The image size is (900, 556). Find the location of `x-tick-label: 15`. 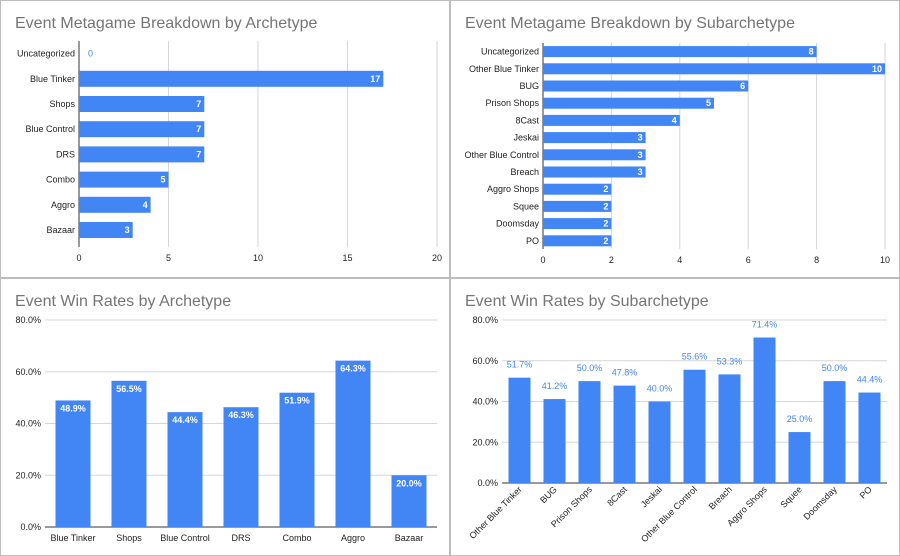

x-tick-label: 15 is located at coordinates (347, 258).